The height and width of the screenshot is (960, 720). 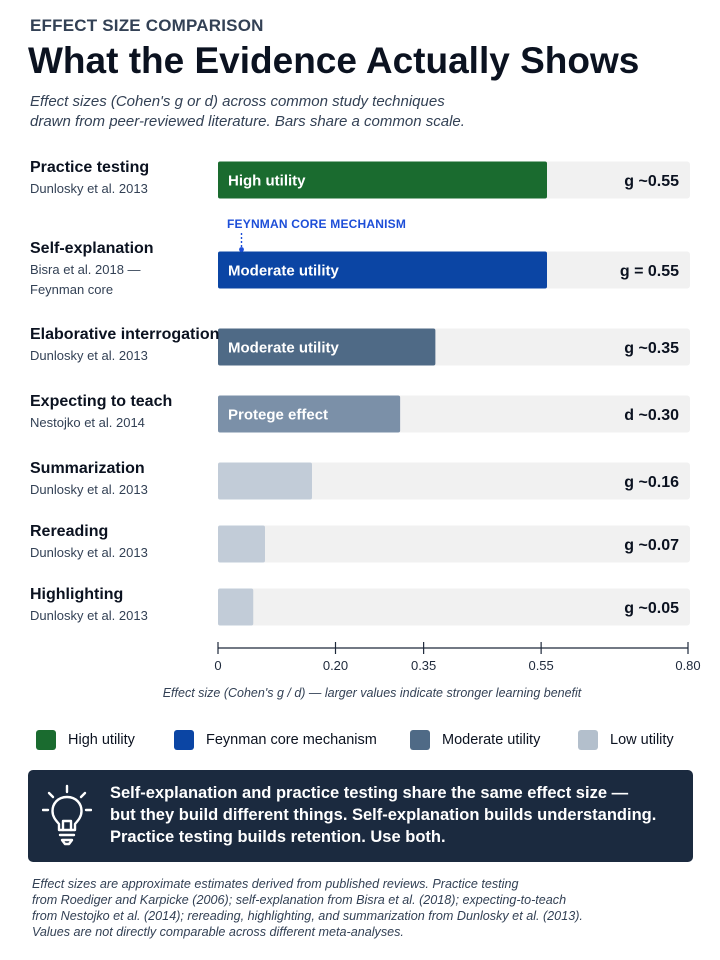 What do you see at coordinates (278, 415) in the screenshot?
I see `bar-label: Protege effect` at bounding box center [278, 415].